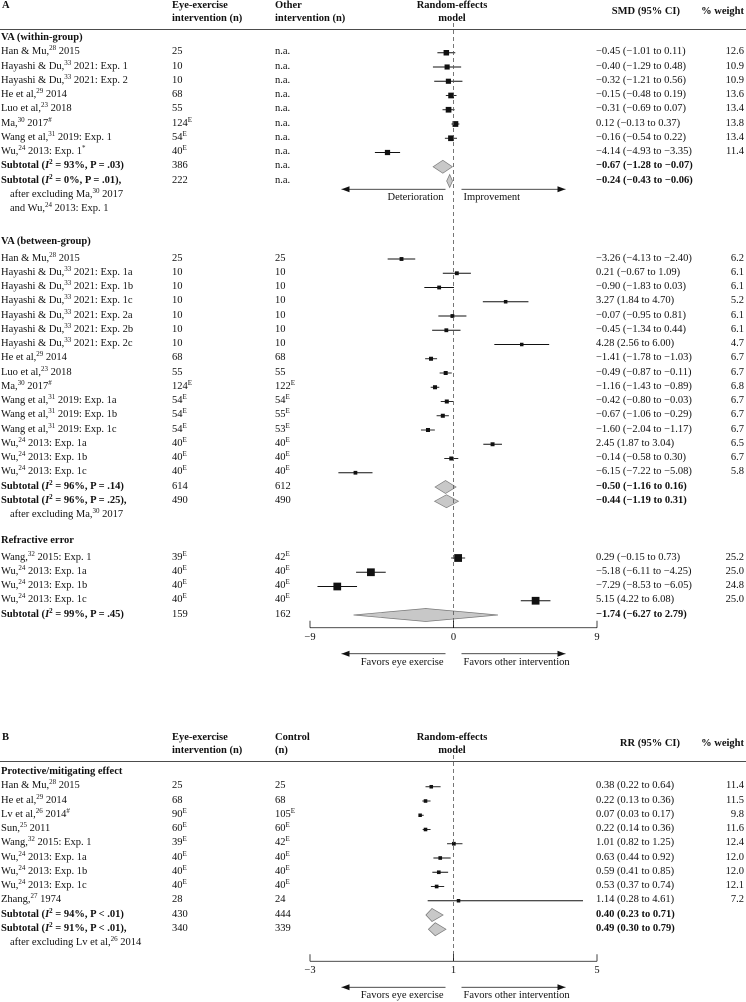  Describe the element at coordinates (177, 828) in the screenshot. I see `sample-size-value: 60` at that location.